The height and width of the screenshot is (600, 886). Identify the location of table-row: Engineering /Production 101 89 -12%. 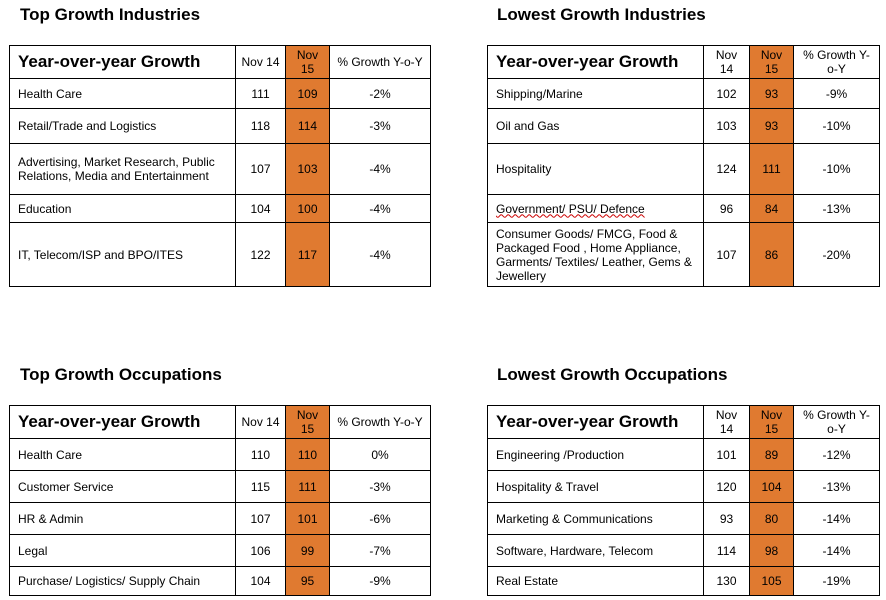
(683, 454).